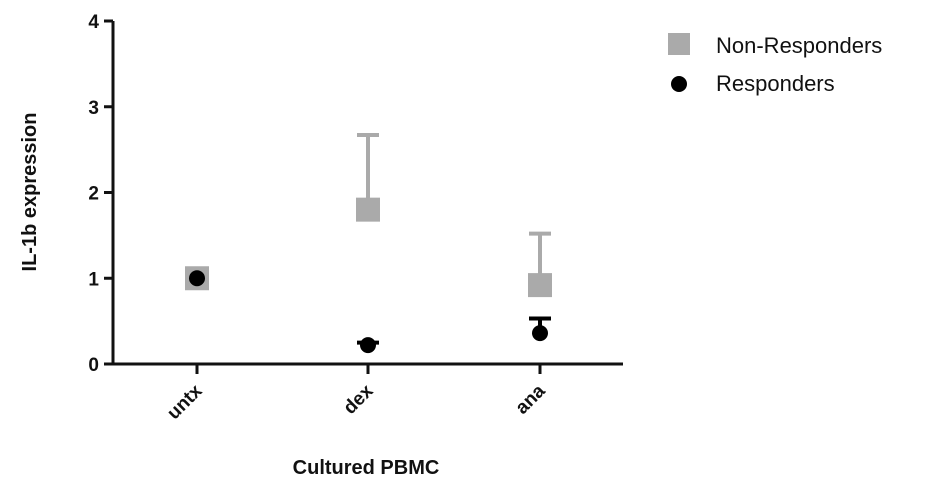  I want to click on legend-label-non-responders: Non-Responders, so click(799, 45).